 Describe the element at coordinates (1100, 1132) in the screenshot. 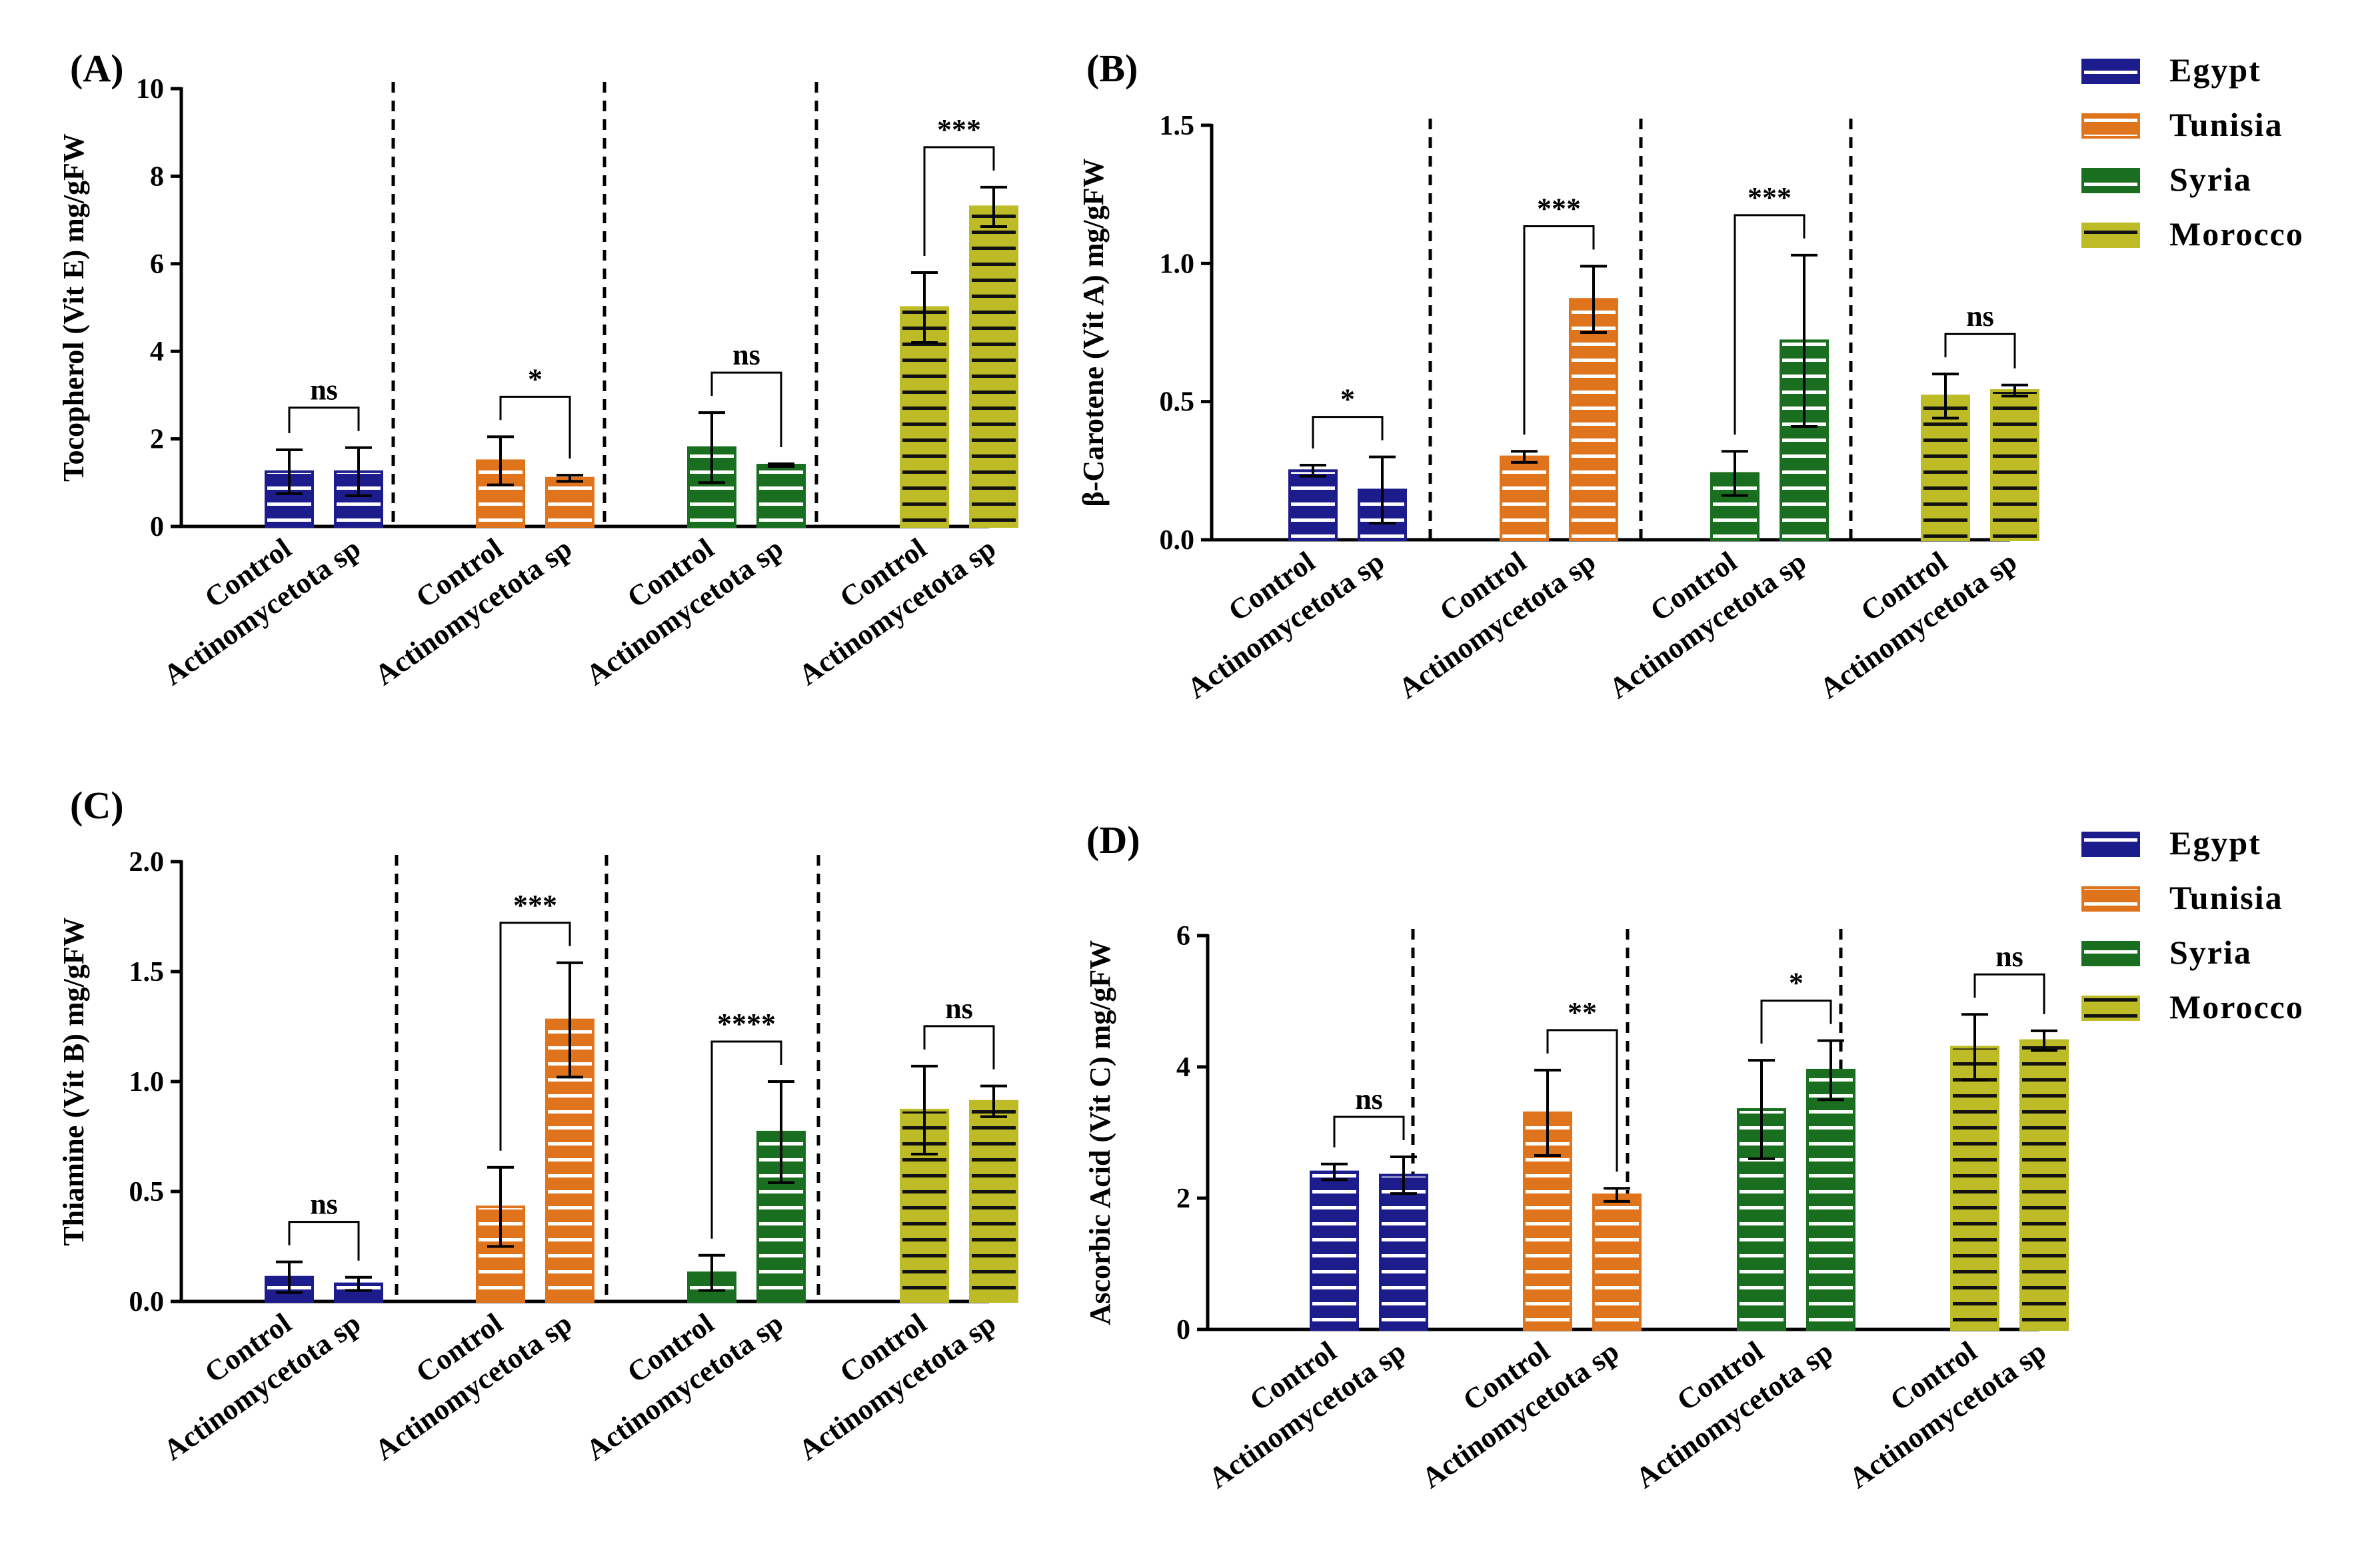

I see `y-axis-label: Ascorbic Acid (Vit C) mg/gFW` at that location.